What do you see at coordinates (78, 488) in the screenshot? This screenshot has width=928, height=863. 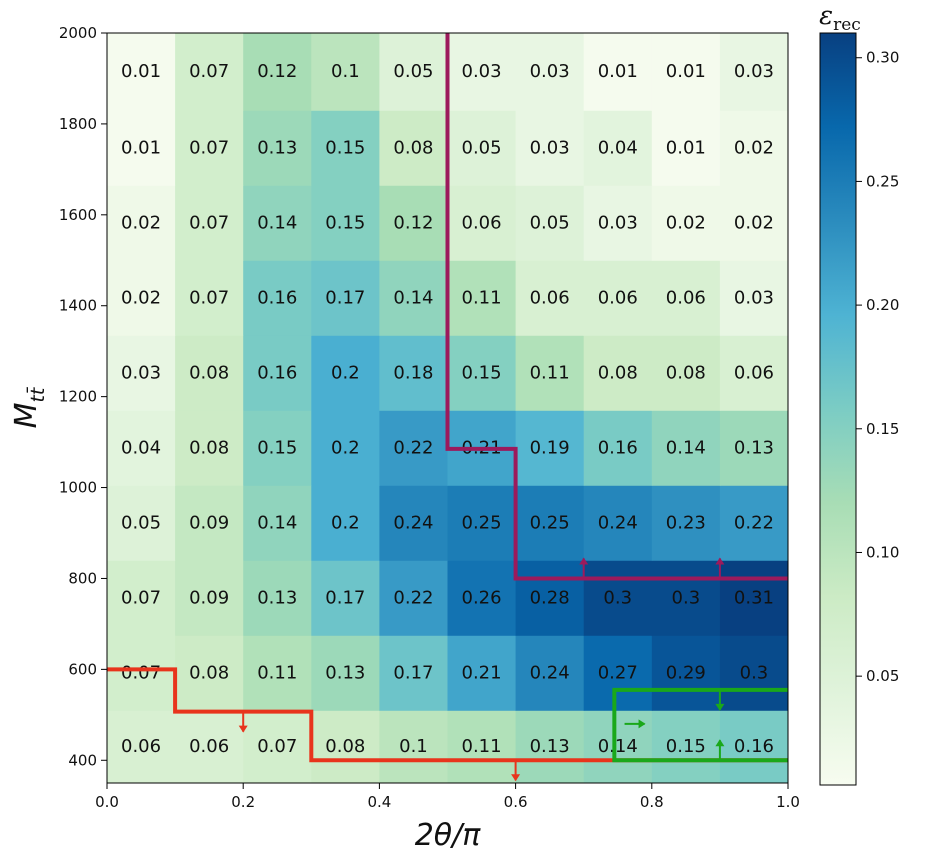 I see `y-tick-label: 1000` at bounding box center [78, 488].